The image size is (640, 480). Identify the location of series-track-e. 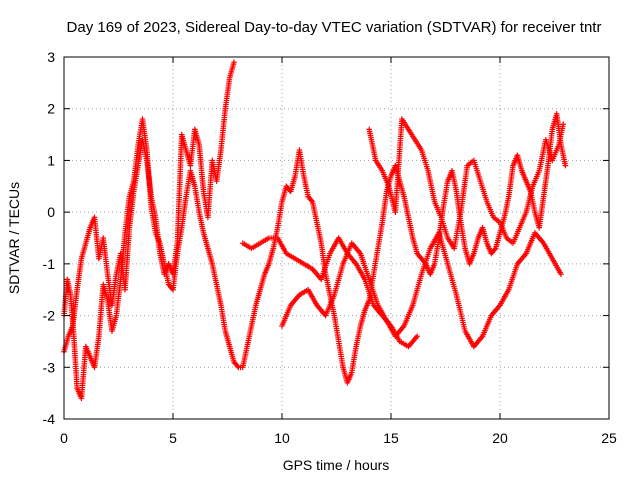
(466, 184).